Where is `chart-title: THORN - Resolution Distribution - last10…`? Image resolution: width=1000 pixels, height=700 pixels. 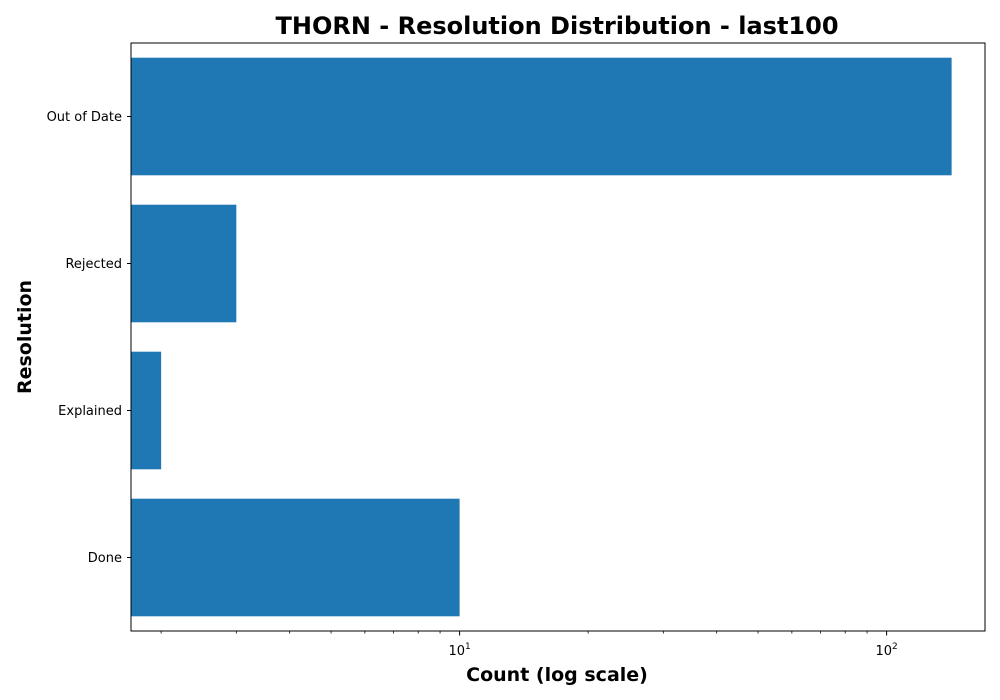
chart-title: THORN - Resolution Distribution - last10… is located at coordinates (556, 26).